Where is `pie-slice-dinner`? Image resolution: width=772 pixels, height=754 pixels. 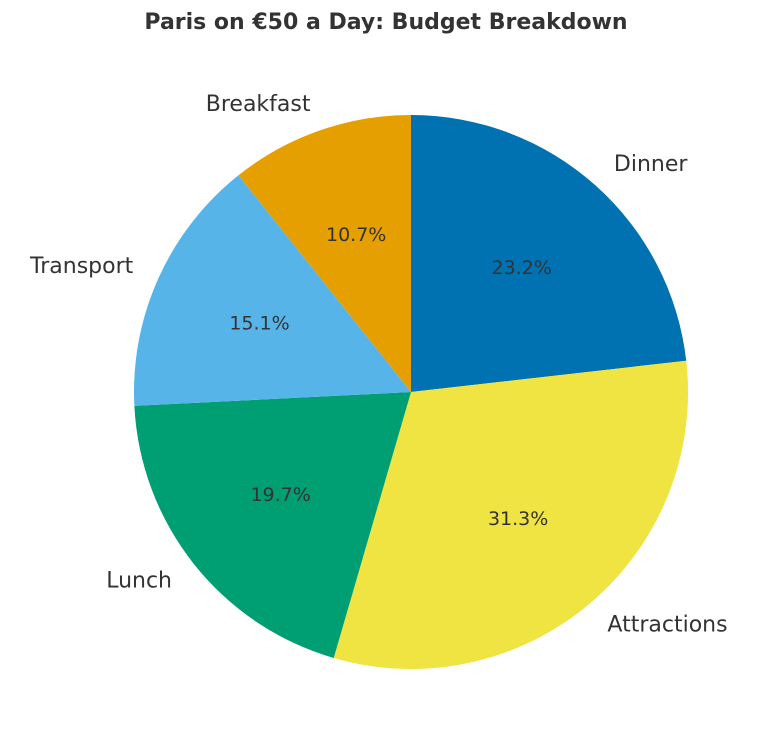 pie-slice-dinner is located at coordinates (549, 253).